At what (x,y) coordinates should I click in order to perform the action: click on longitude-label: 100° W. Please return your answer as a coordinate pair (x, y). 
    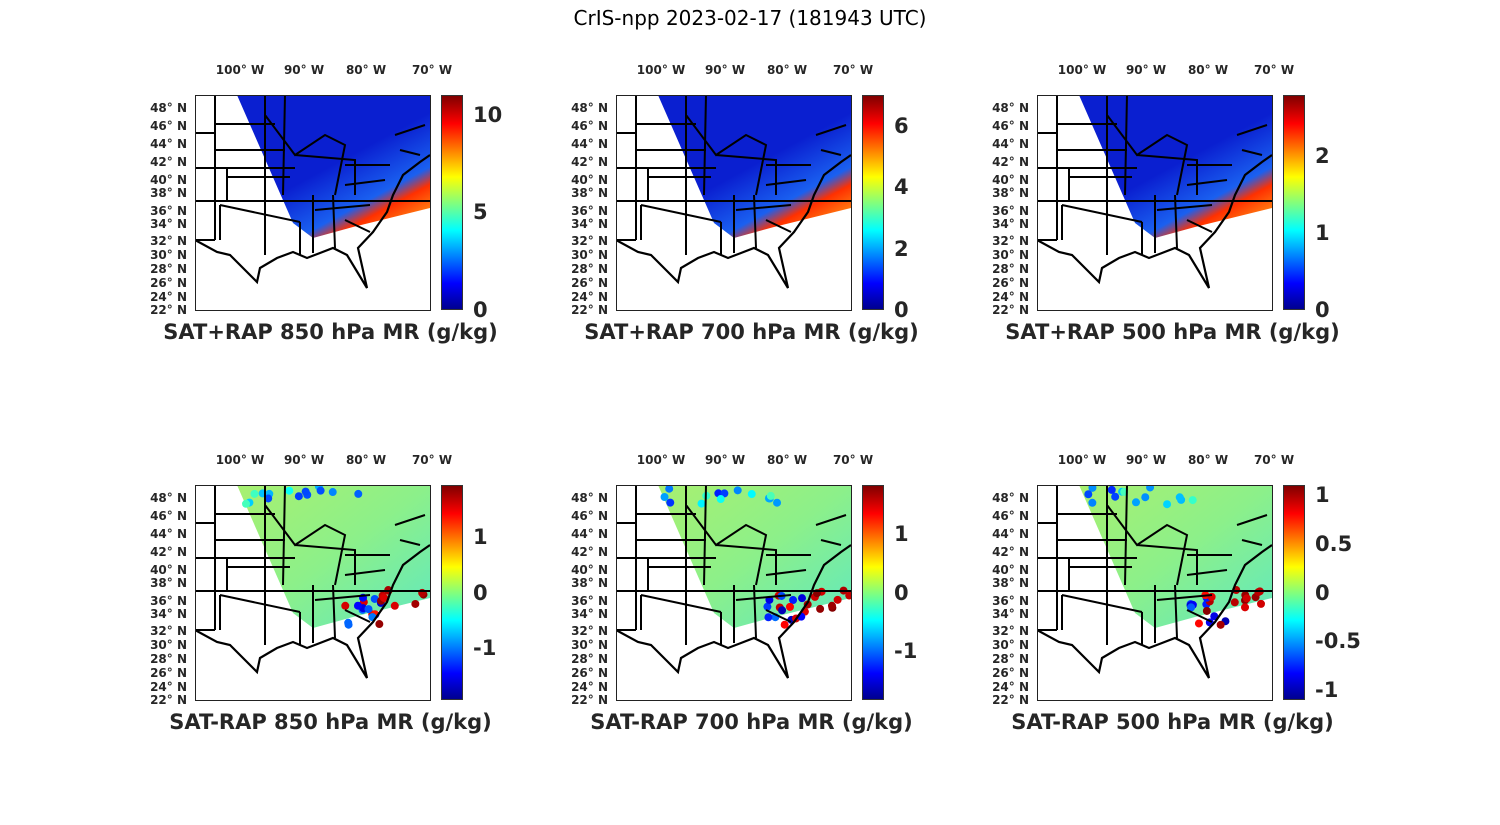
    Looking at the image, I should click on (1082, 70).